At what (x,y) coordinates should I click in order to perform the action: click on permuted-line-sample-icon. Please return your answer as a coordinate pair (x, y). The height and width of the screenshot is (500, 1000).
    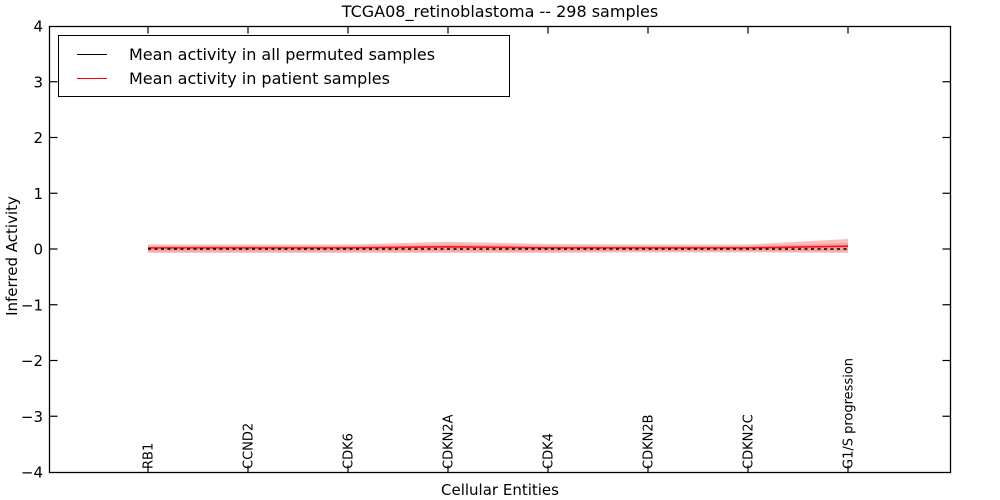
    Looking at the image, I should click on (92, 54).